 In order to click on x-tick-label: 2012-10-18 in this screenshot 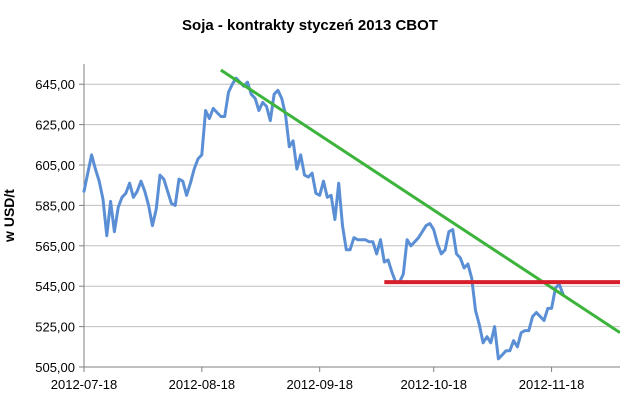, I will do `click(433, 384)`.